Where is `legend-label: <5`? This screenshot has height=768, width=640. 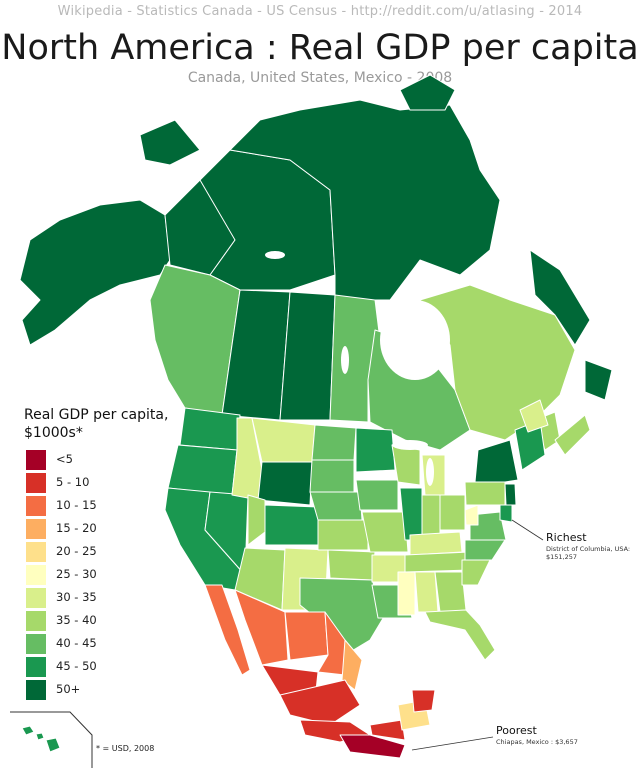
legend-label: <5 is located at coordinates (64, 459).